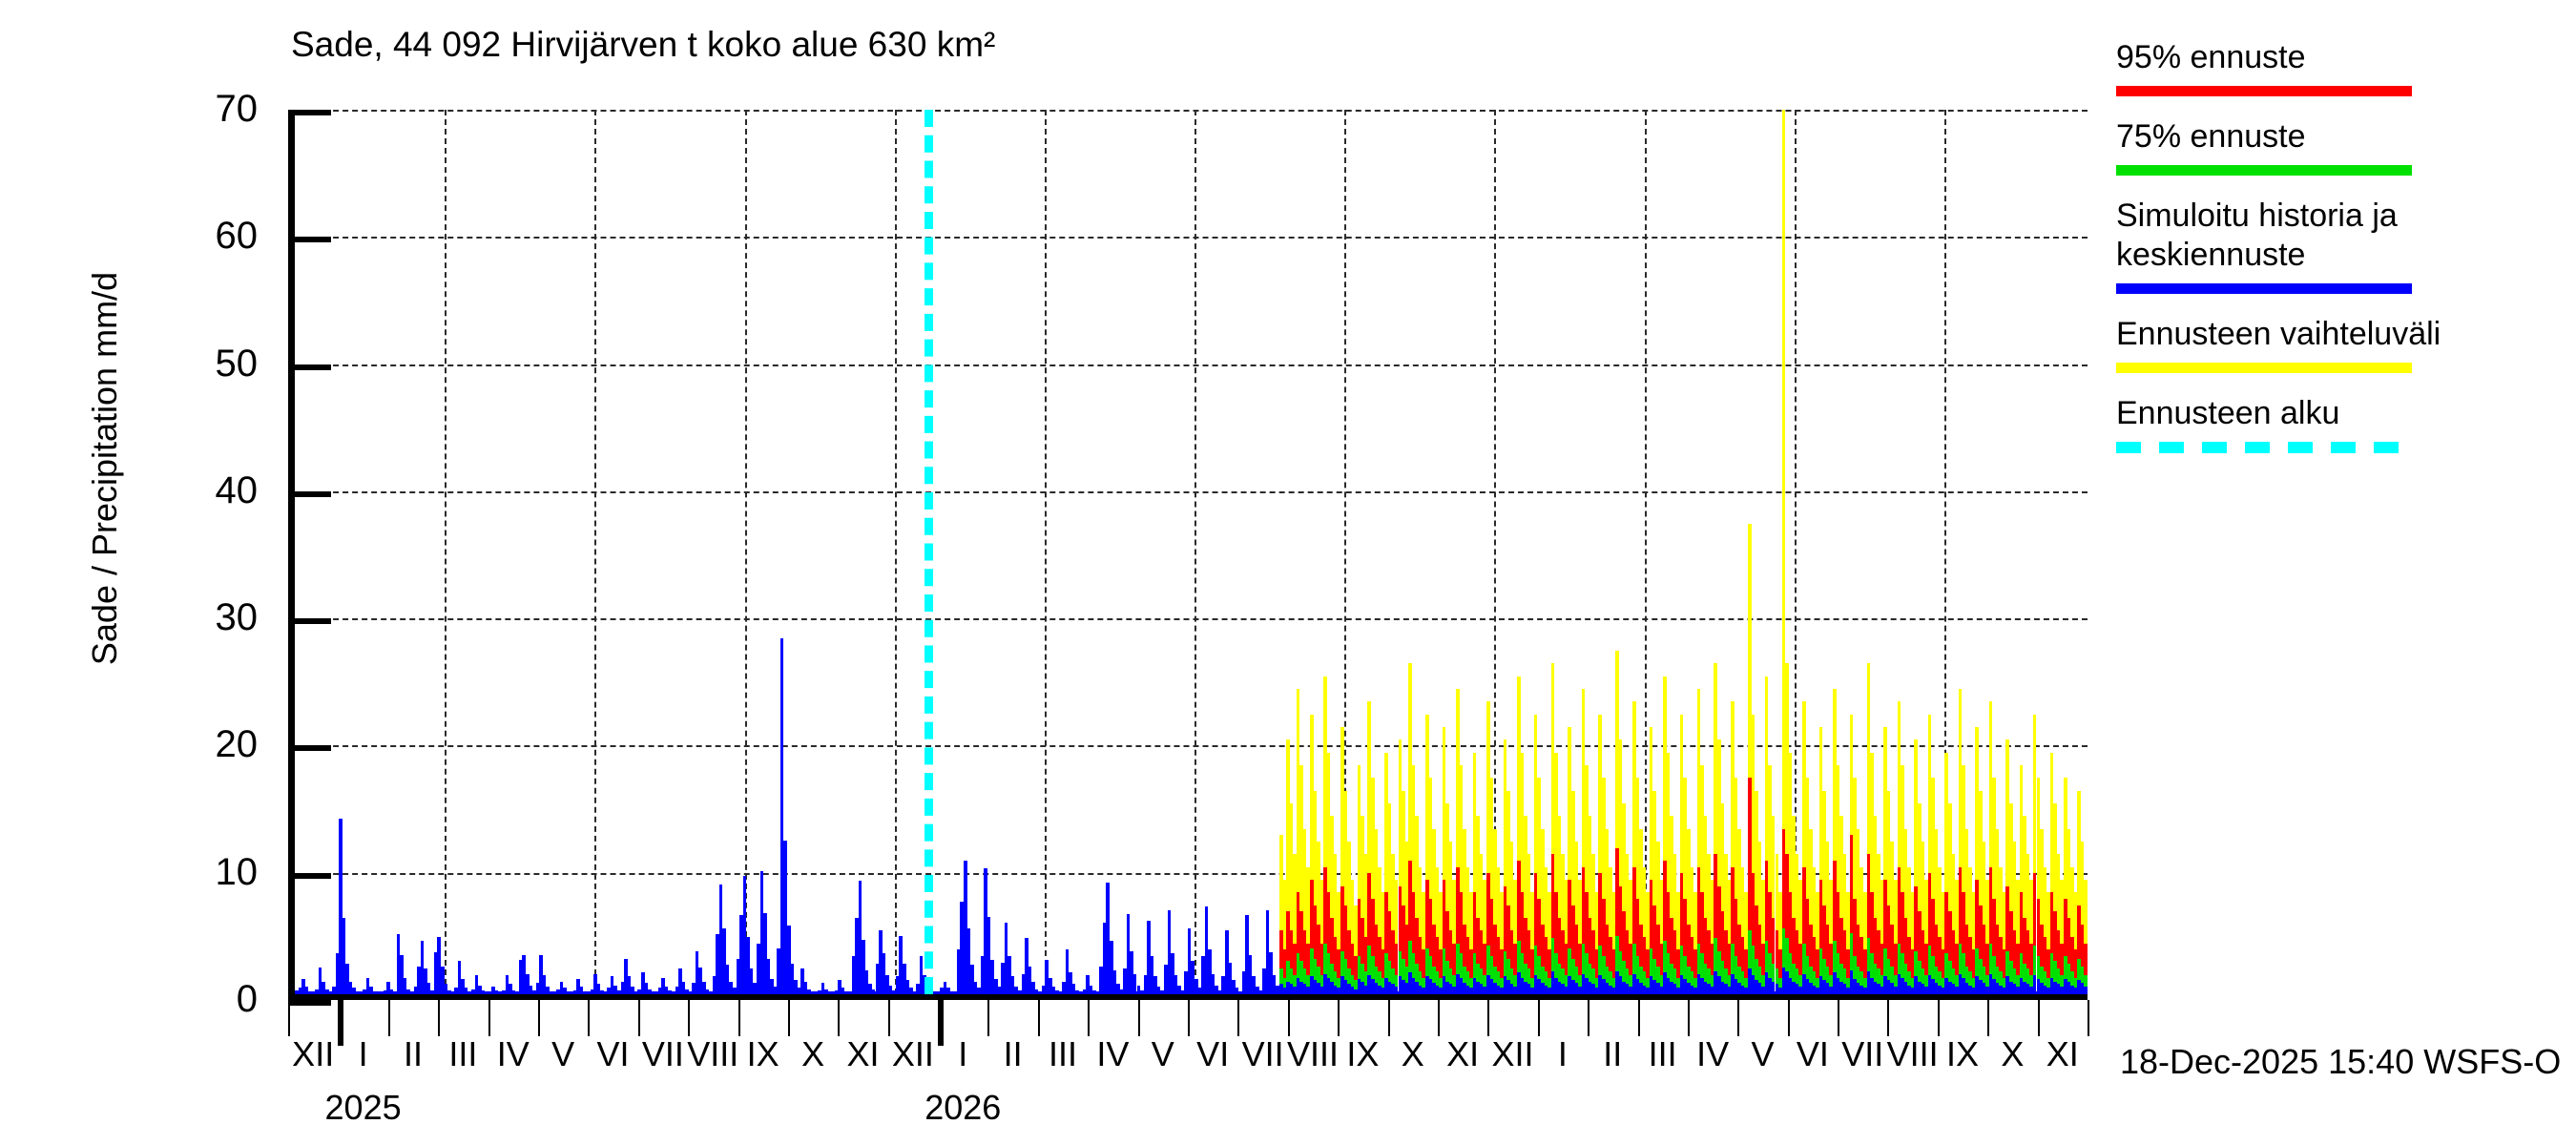 The height and width of the screenshot is (1145, 2576). I want to click on x-tick-label-IV: IV, so click(513, 1053).